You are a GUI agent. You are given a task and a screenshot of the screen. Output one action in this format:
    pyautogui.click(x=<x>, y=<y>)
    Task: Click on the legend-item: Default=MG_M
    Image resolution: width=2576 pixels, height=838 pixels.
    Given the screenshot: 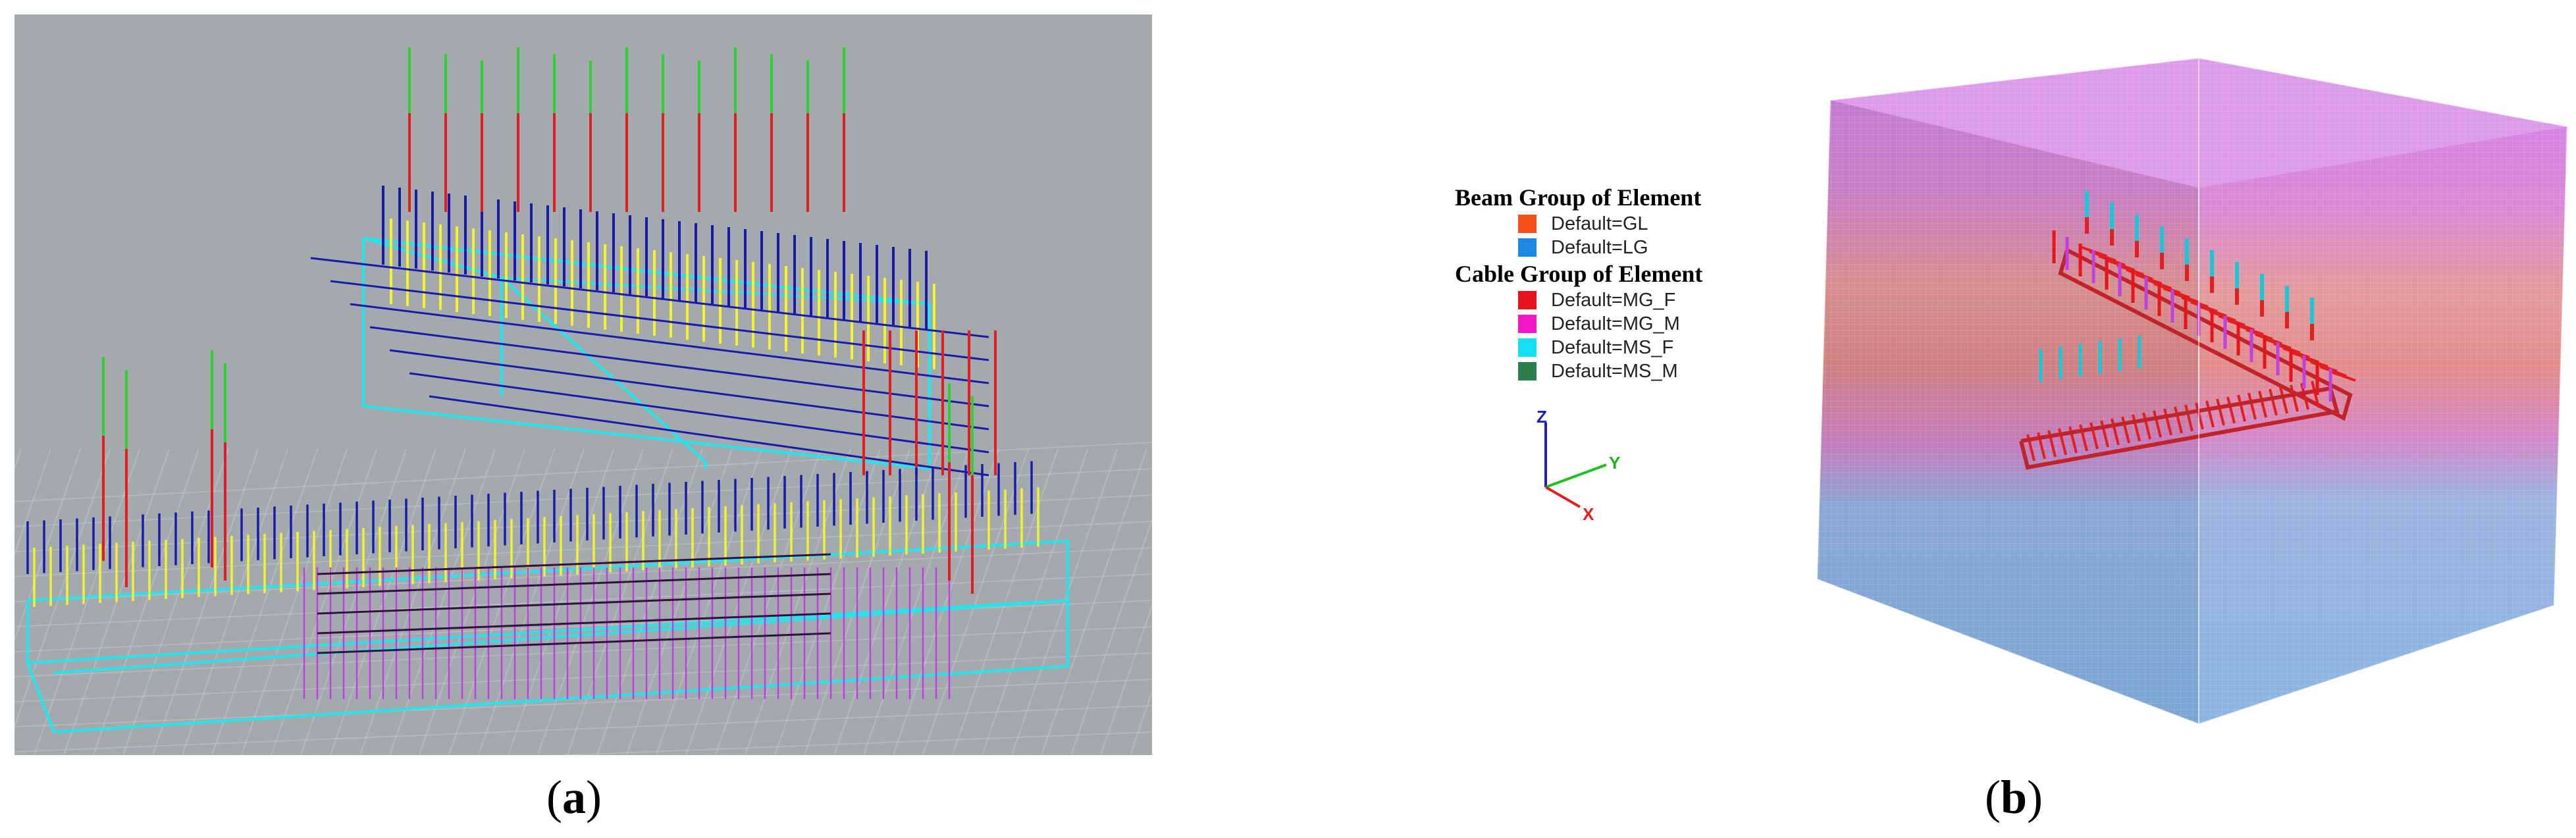 What is the action you would take?
    pyautogui.click(x=1641, y=324)
    